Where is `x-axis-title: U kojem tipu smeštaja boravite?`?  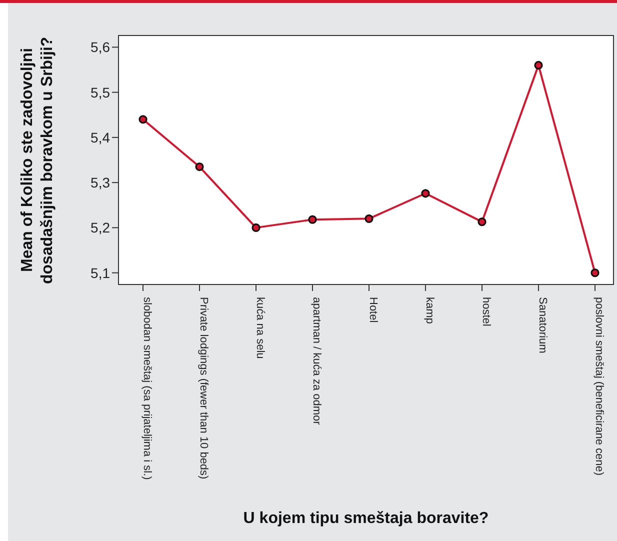
x-axis-title: U kojem tipu smeštaja boravite? is located at coordinates (366, 519).